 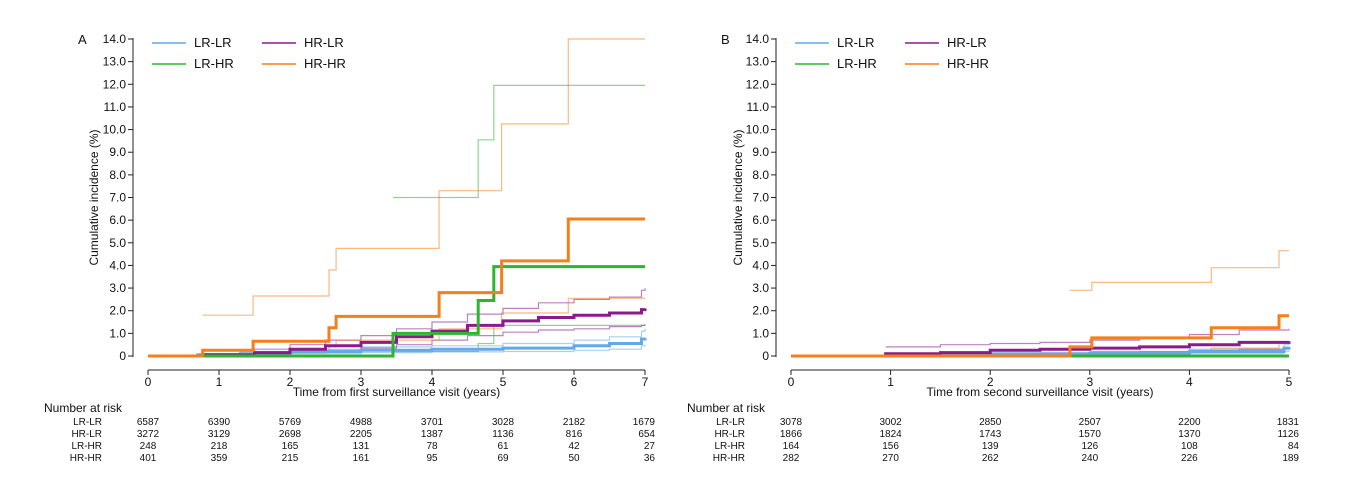 What do you see at coordinates (361, 446) in the screenshot?
I see `risk-table-cell: 131` at bounding box center [361, 446].